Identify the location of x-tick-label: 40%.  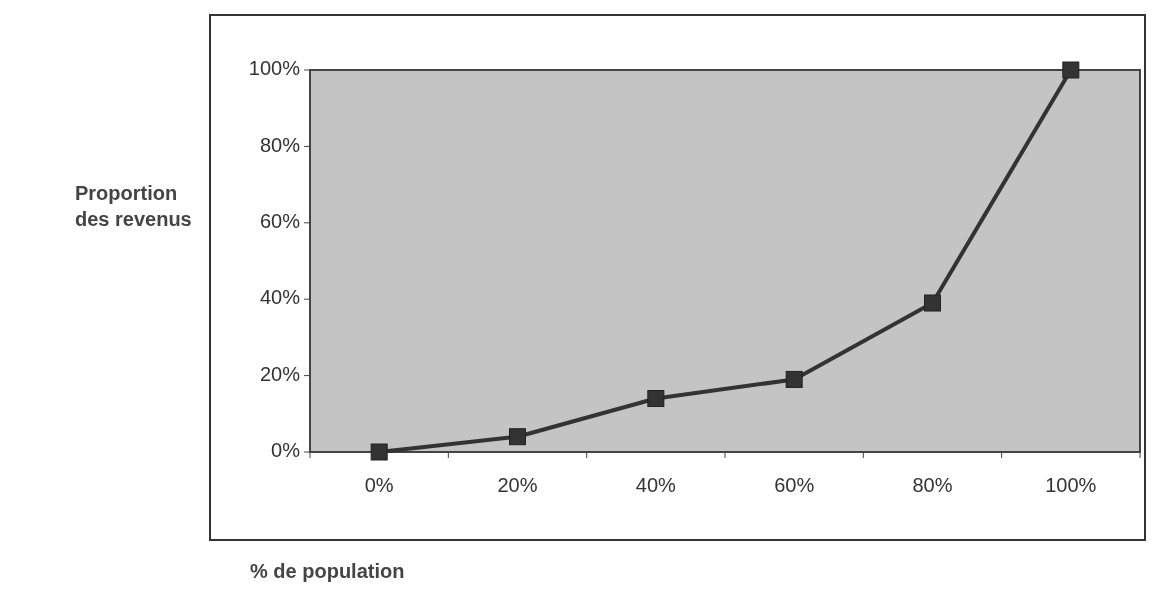
(656, 485).